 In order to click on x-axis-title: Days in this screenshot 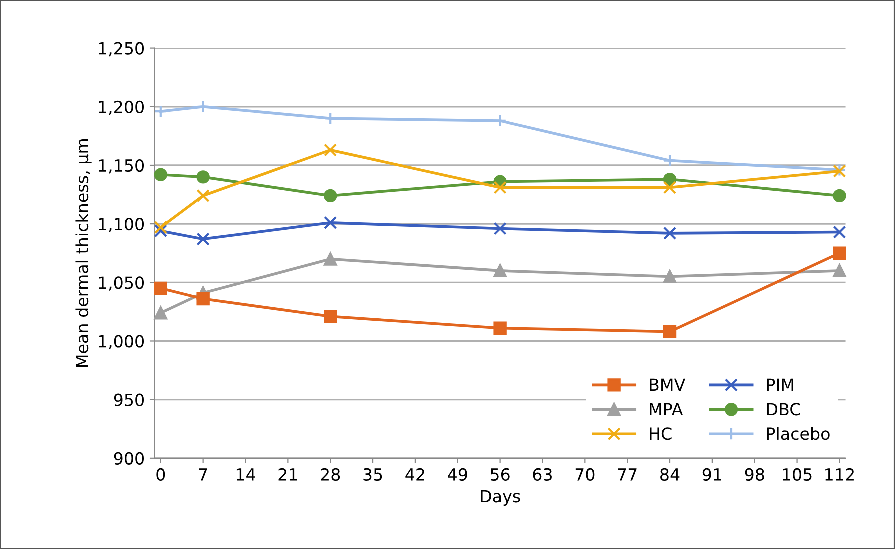, I will do `click(500, 498)`.